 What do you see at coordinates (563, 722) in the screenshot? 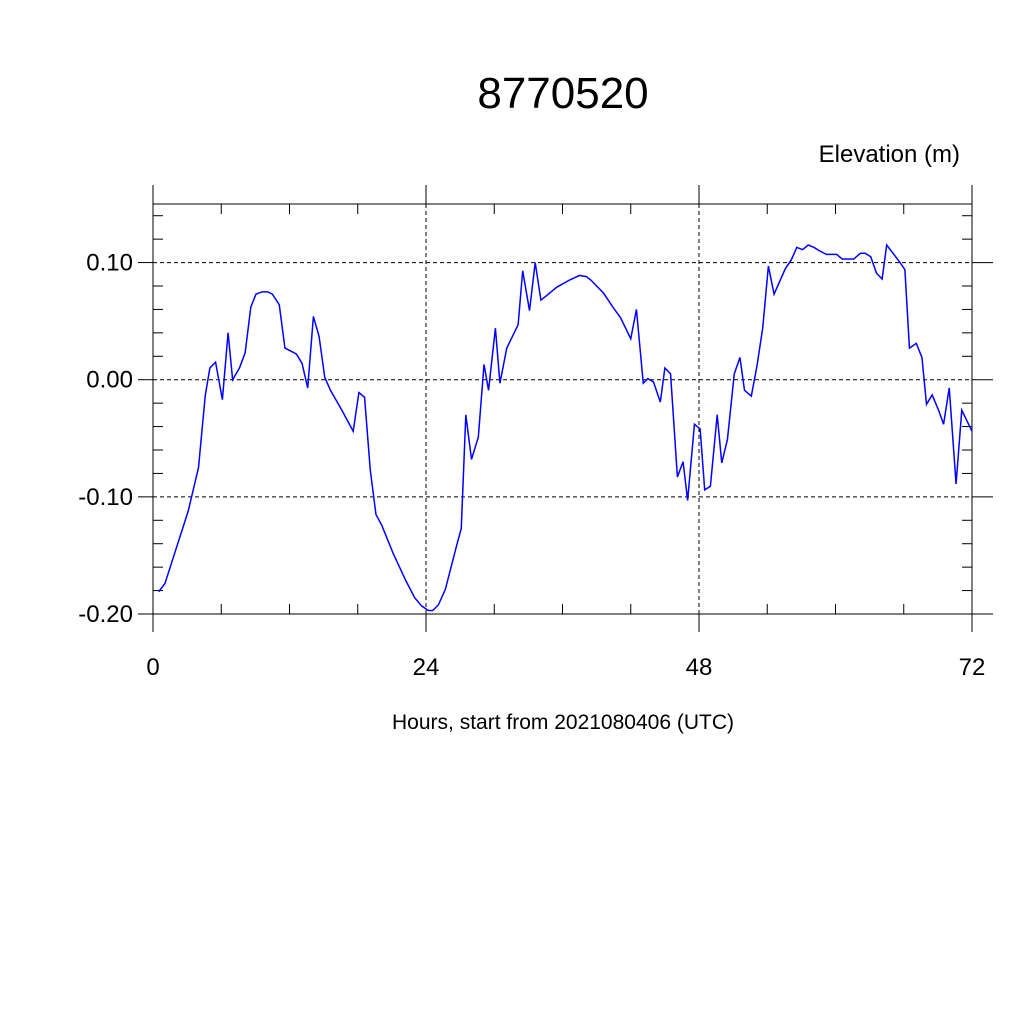
I see `x-axis-label: Hours, start from 2021080406 (UTC)` at bounding box center [563, 722].